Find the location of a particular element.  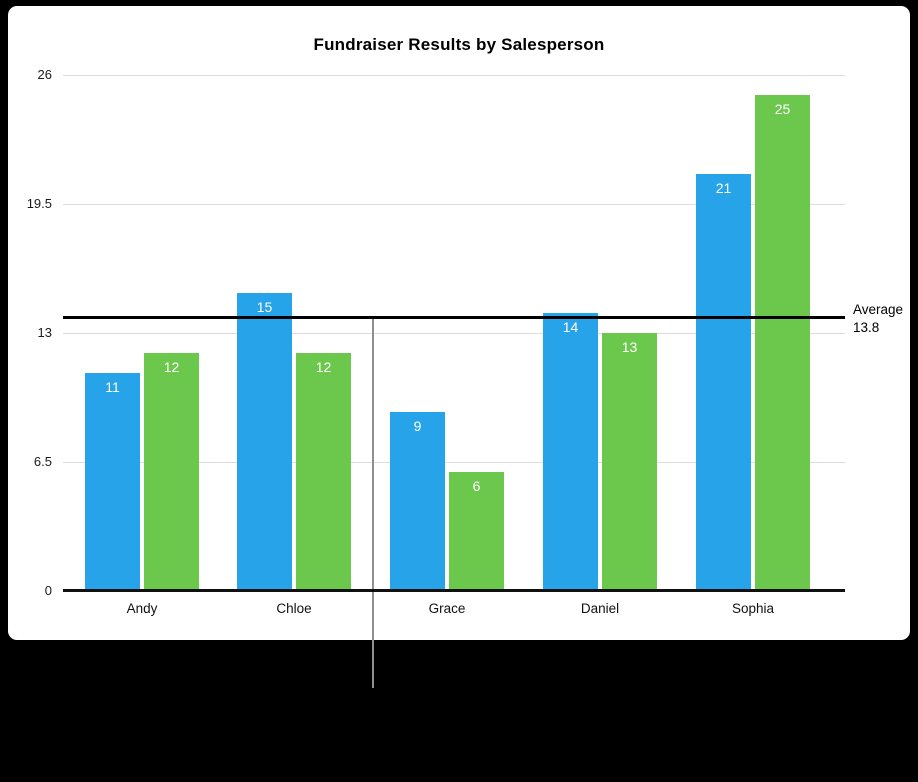

bar-value-label: 15 is located at coordinates (264, 307).